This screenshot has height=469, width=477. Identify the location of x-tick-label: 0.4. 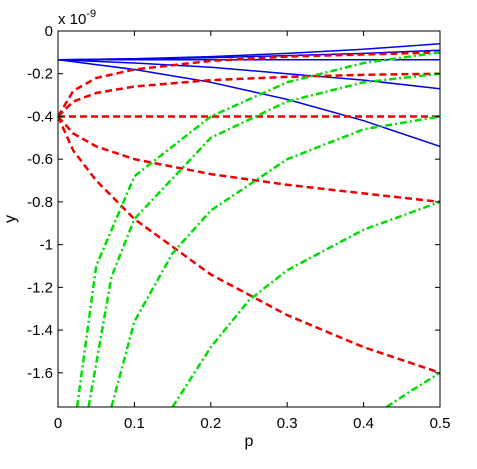
(363, 423).